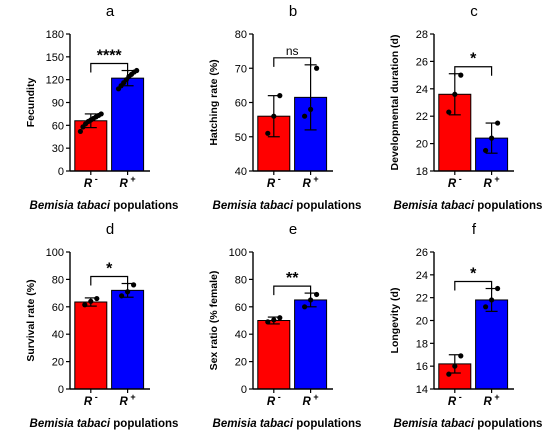  What do you see at coordinates (422, 390) in the screenshot?
I see `y-tick-label: 14` at bounding box center [422, 390].